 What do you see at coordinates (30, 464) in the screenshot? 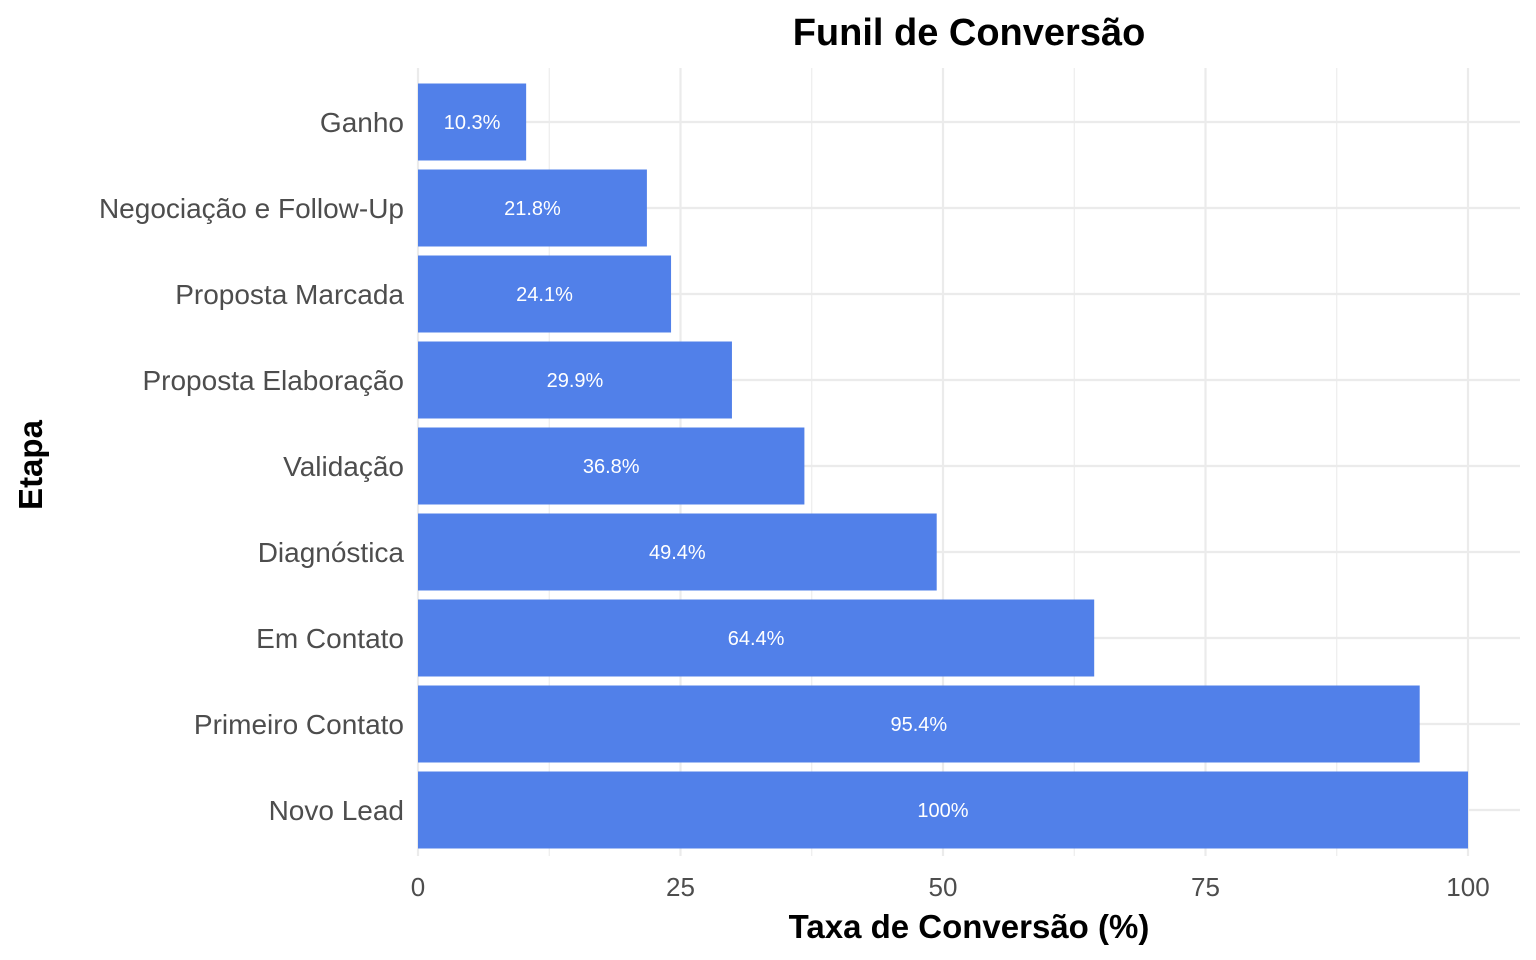
I see `y-axis-title: Etapa` at bounding box center [30, 464].